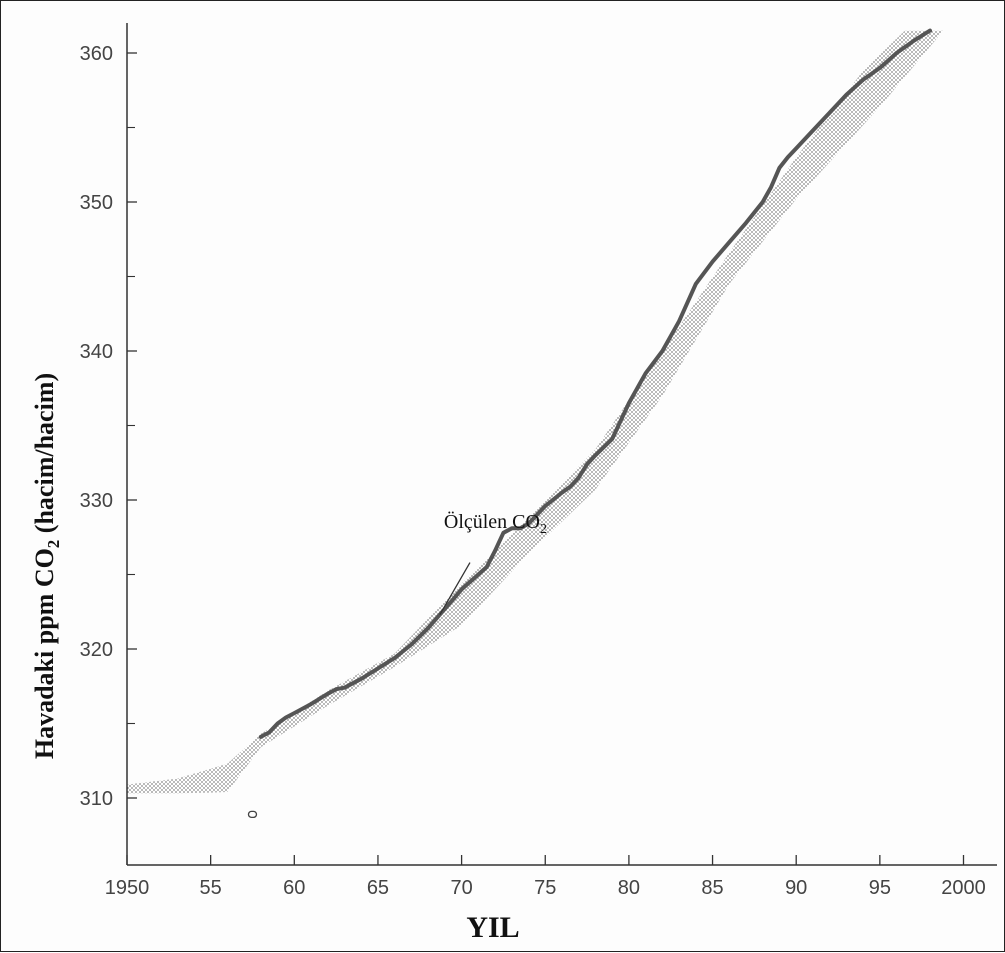  What do you see at coordinates (712, 888) in the screenshot?
I see `x-tick-label: 85` at bounding box center [712, 888].